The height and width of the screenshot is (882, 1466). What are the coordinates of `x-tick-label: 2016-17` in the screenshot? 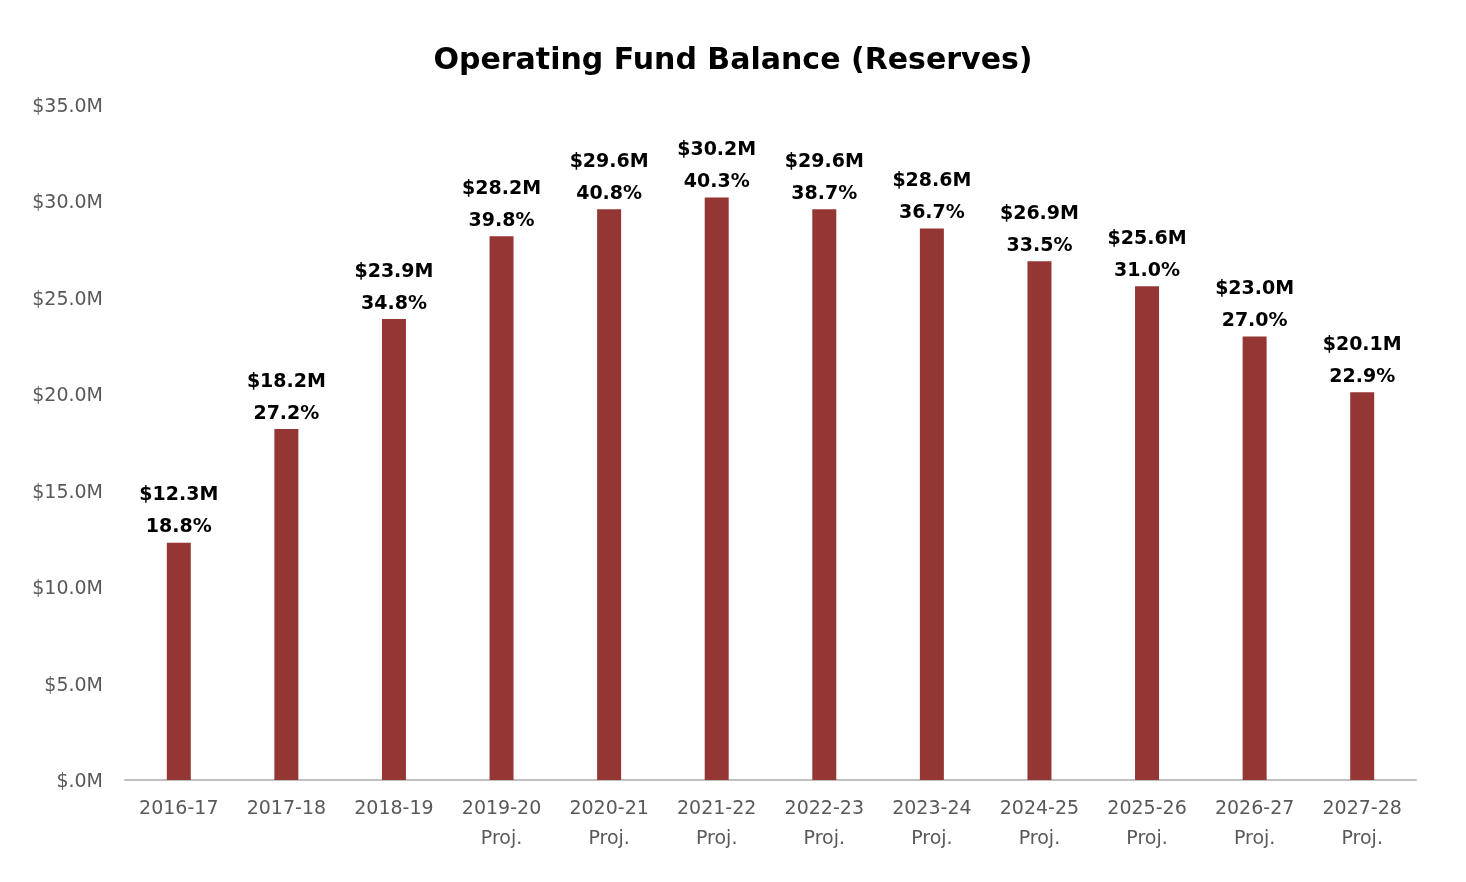 It's located at (179, 807).